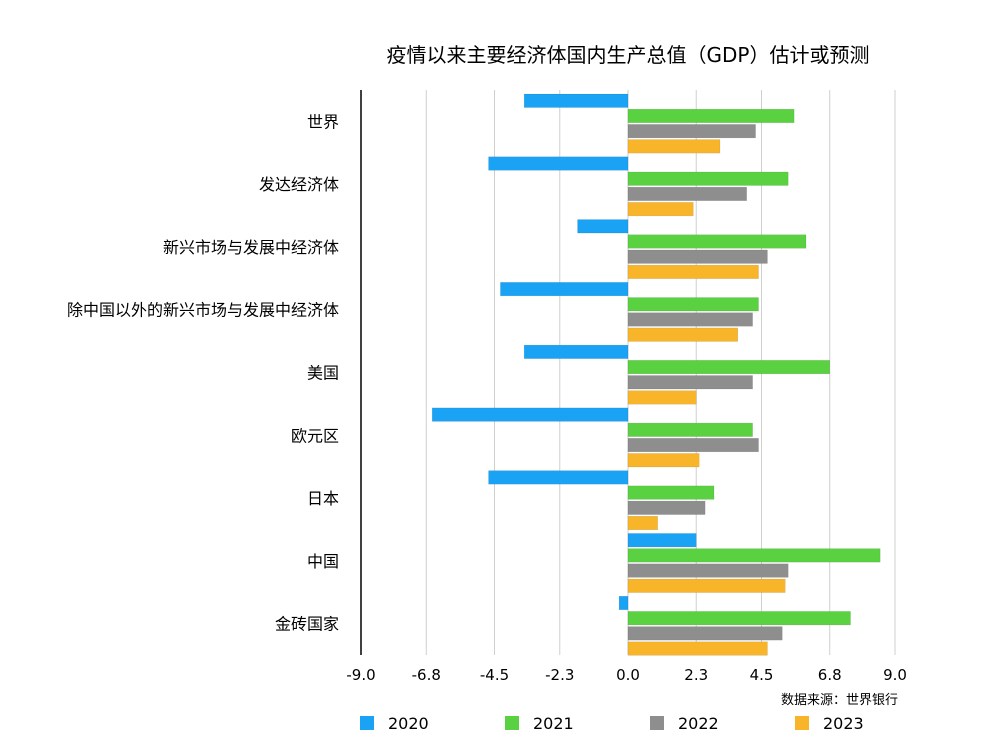  I want to click on x-tick-label: 0.0, so click(628, 675).